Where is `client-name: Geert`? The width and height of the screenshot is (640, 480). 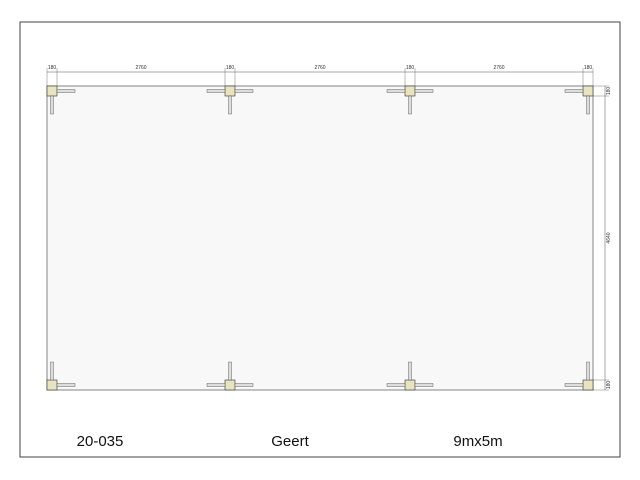 client-name: Geert is located at coordinates (290, 441).